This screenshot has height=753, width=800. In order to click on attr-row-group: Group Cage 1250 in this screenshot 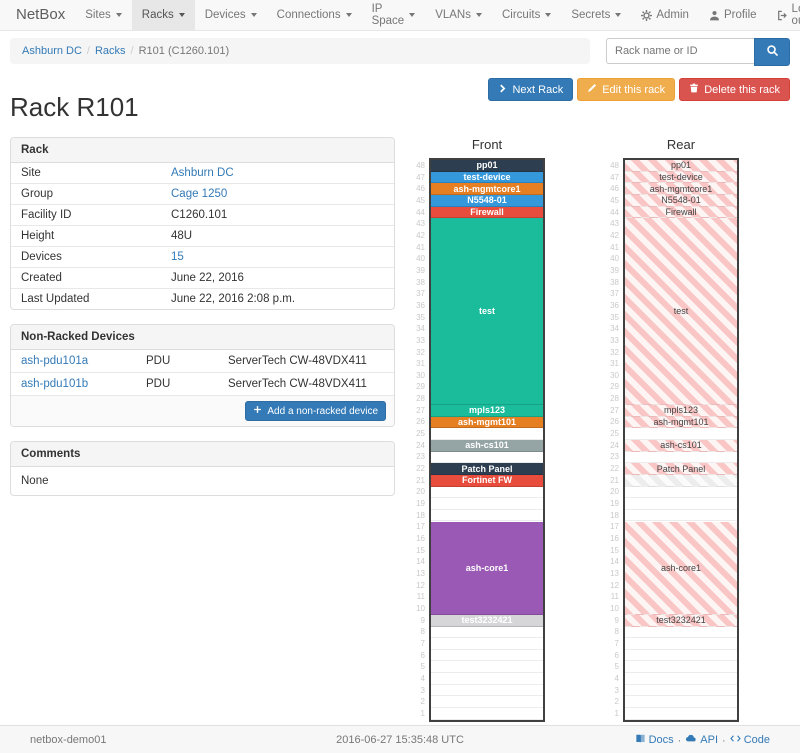, I will do `click(202, 194)`.